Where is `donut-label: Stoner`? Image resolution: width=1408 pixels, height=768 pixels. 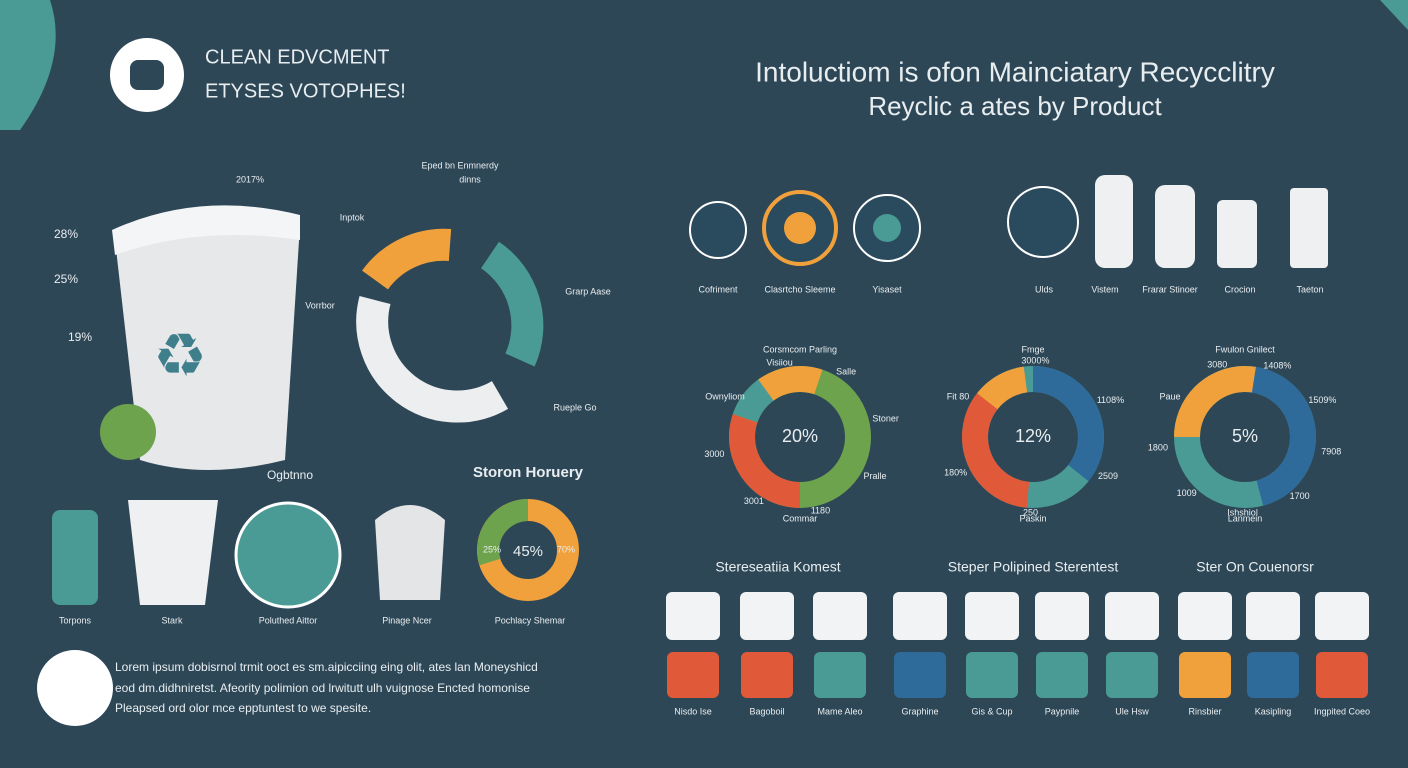
donut-label: Stoner is located at coordinates (885, 419).